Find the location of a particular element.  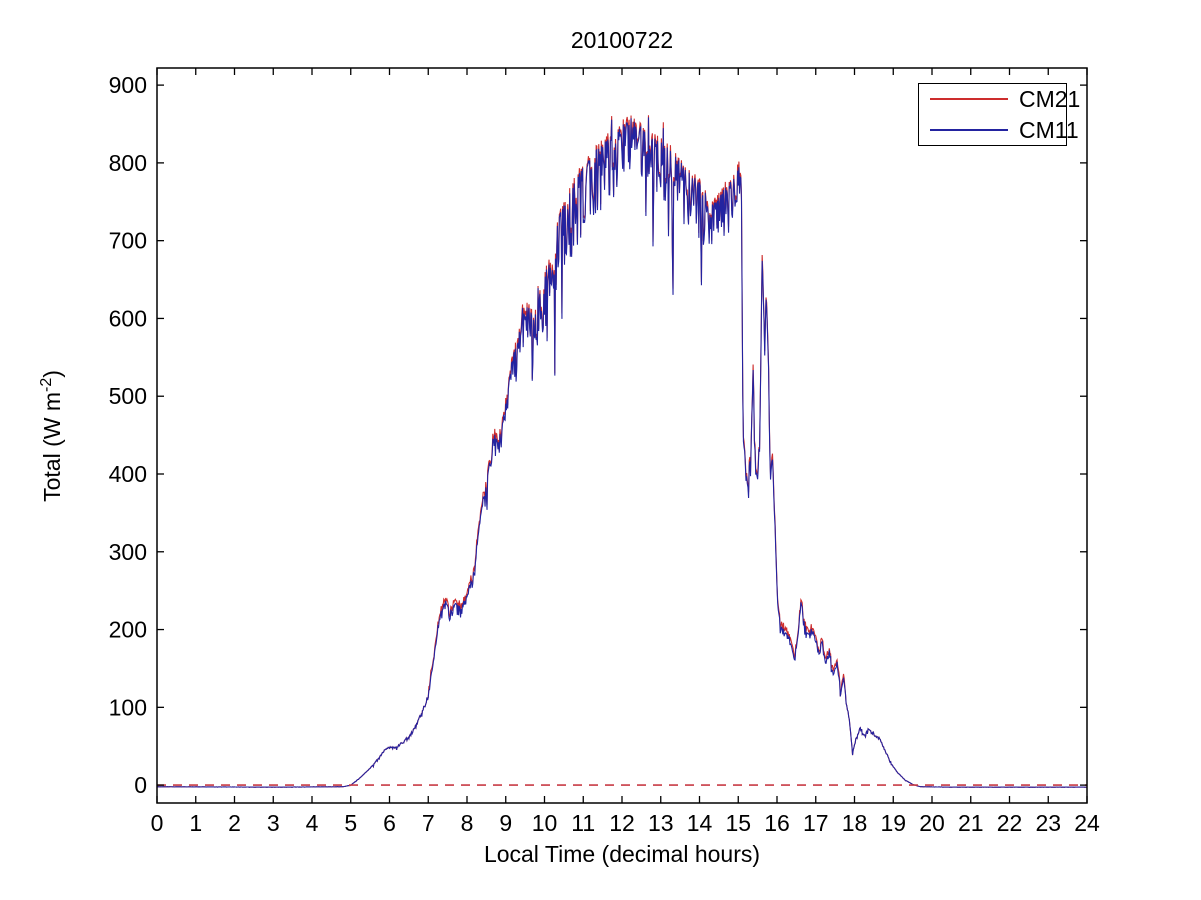

y-axis-label-suffix: ) is located at coordinates (51, 374).